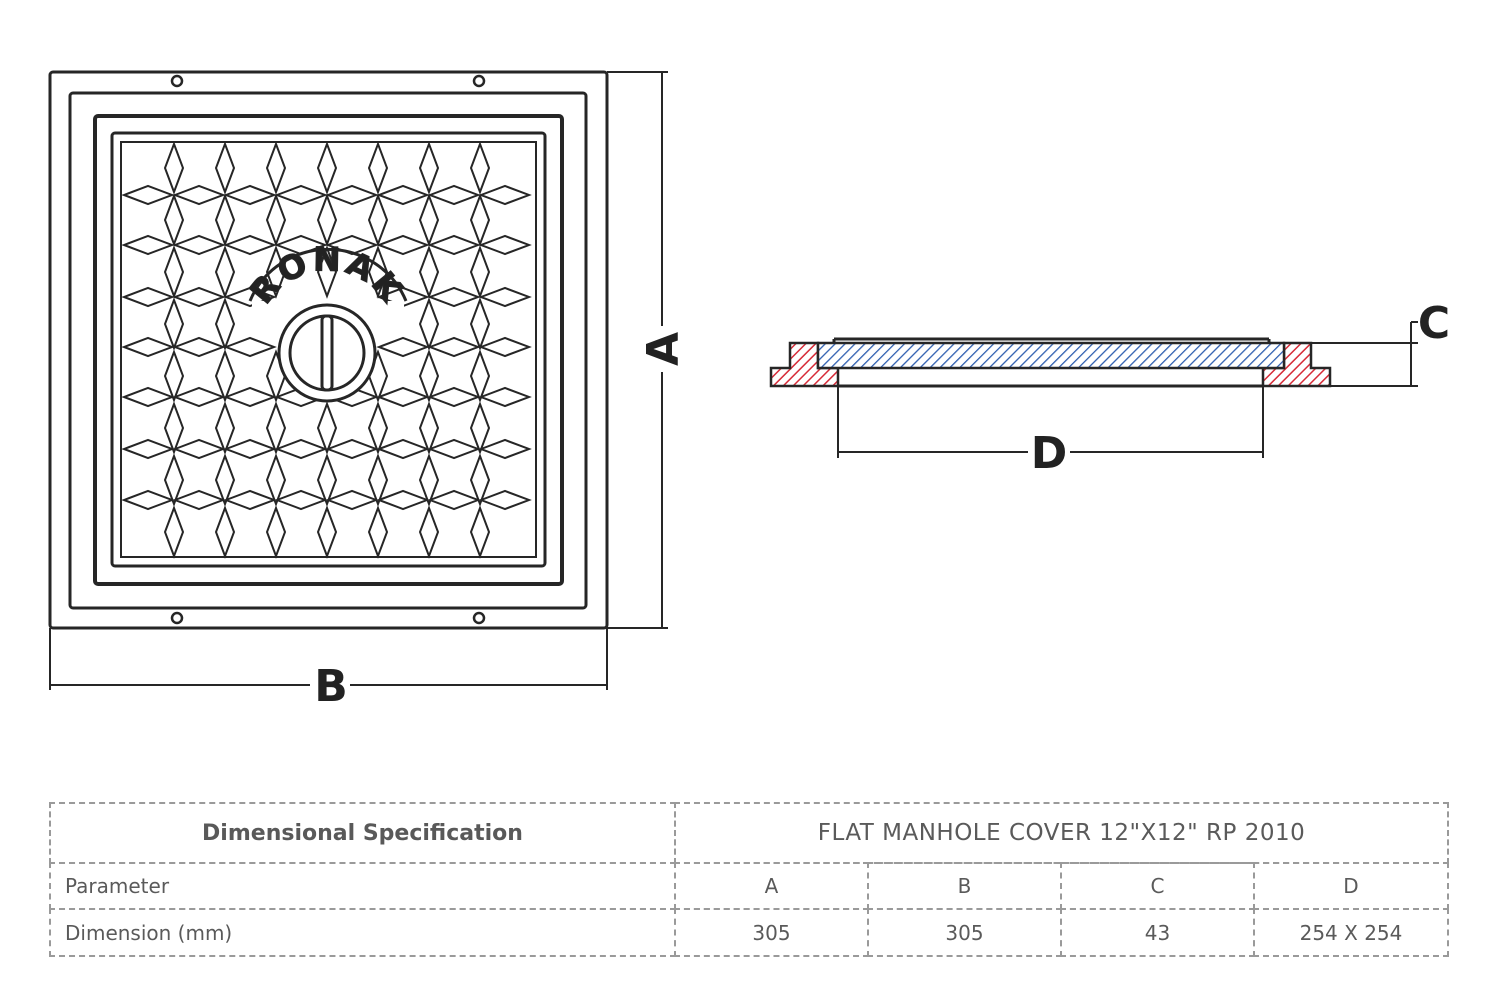  I want to click on cover-section, so click(1051, 355).